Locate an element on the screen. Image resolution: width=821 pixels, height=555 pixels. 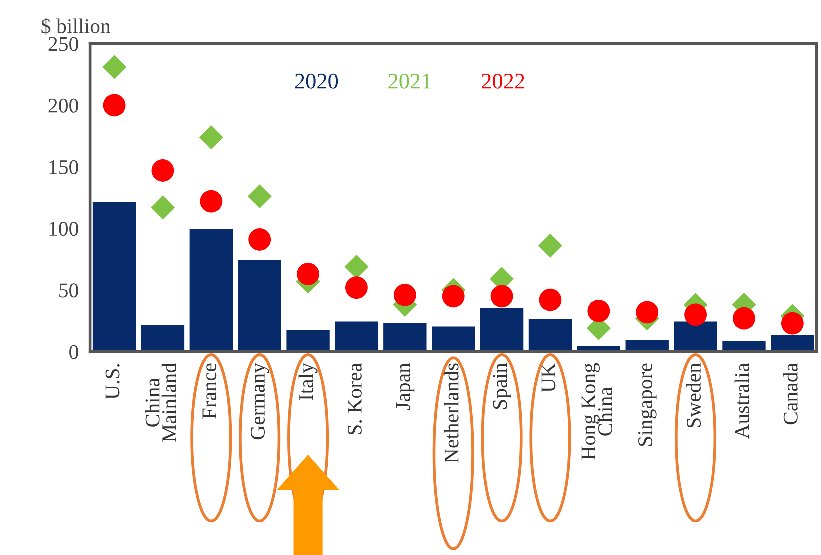
x-tick-label: Italy is located at coordinates (308, 381).